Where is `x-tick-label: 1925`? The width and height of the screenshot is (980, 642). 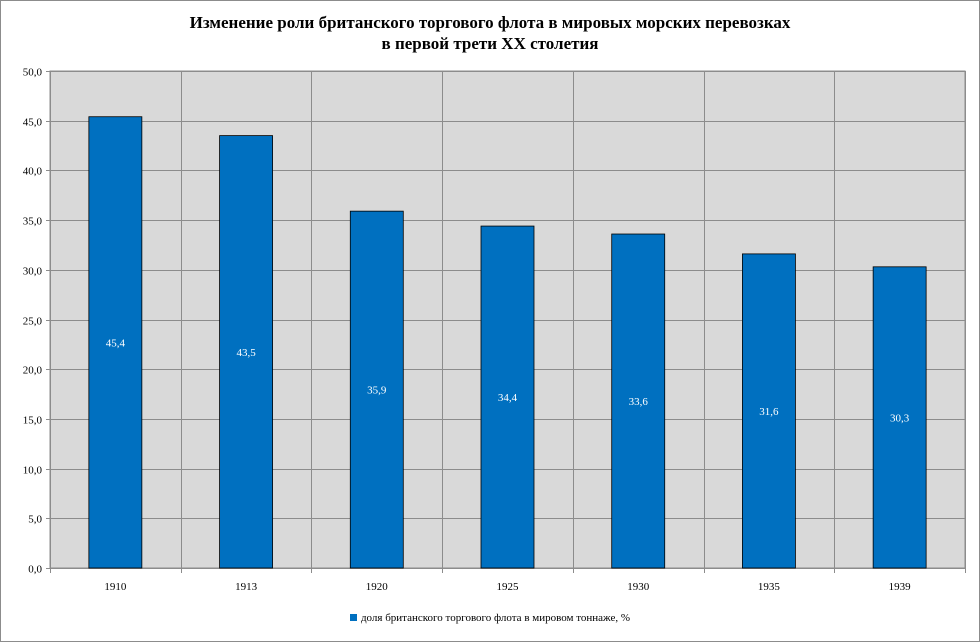
x-tick-label: 1925 is located at coordinates (508, 587).